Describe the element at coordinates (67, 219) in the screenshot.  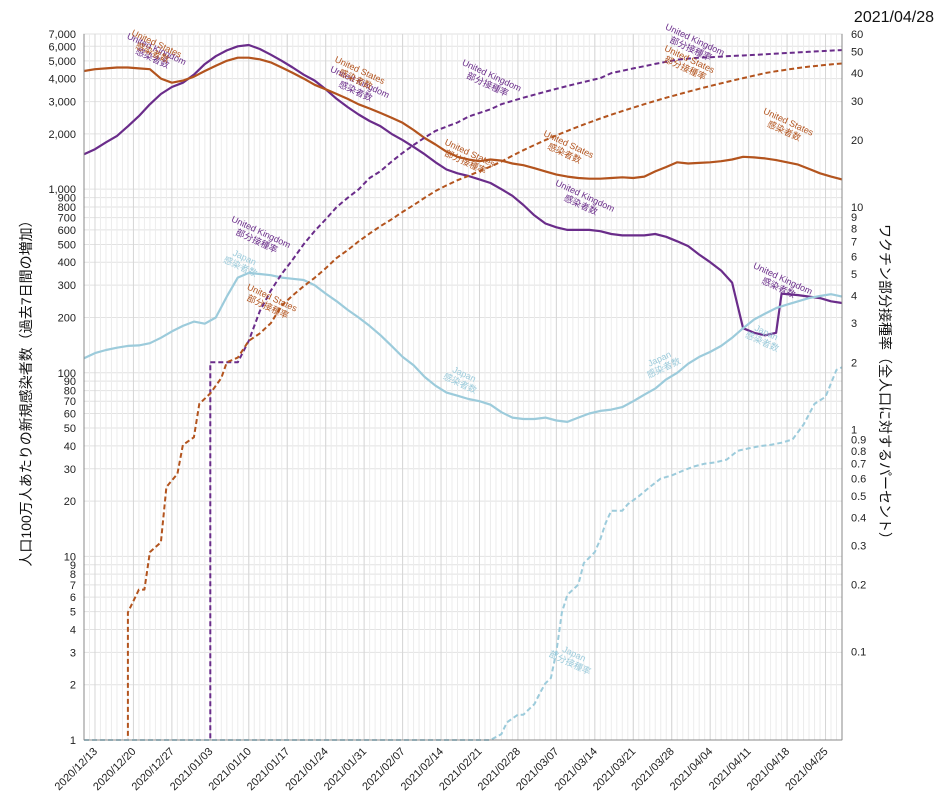
I see `y-tick-label-left: 700` at that location.